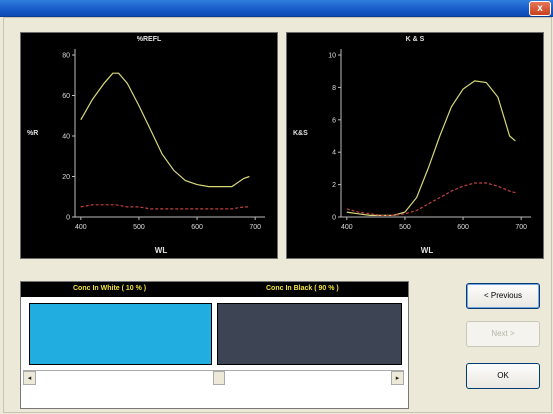 The image size is (553, 414). I want to click on conc-black-label: Conc In Black ( 90 % ), so click(302, 288).